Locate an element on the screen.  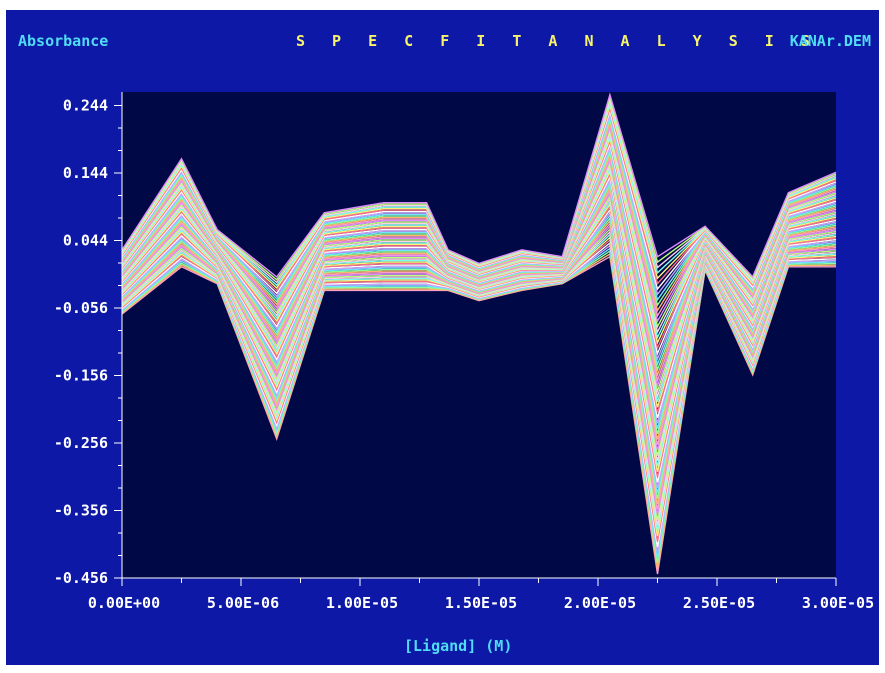
y-tick-label: -0.156 is located at coordinates (81, 376).